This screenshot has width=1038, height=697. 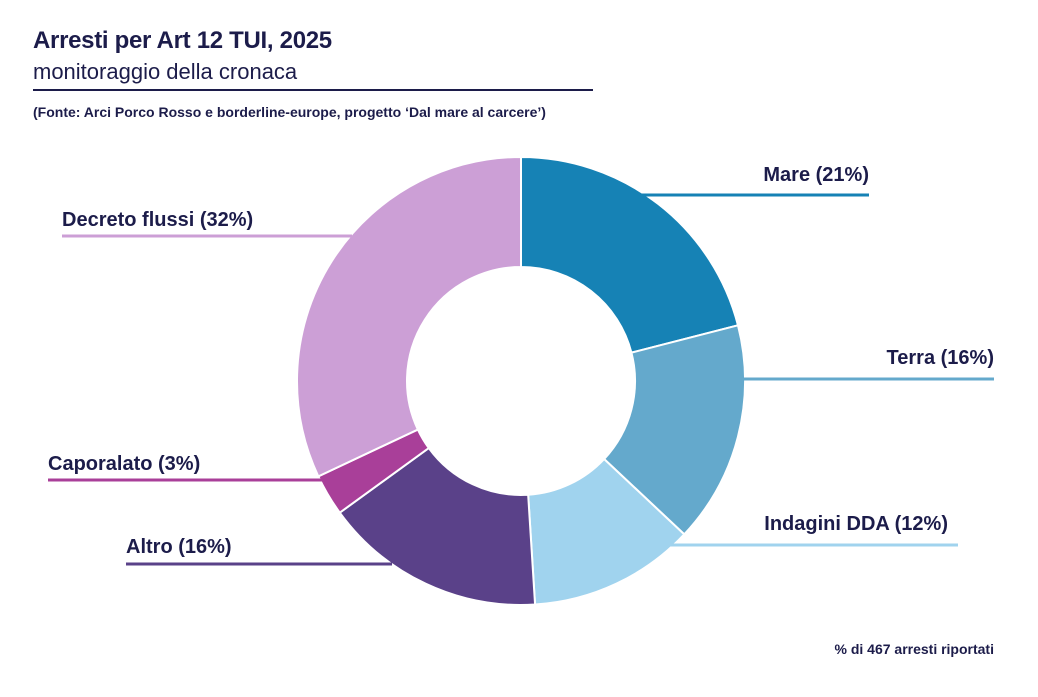 What do you see at coordinates (157, 220) in the screenshot?
I see `label-decreto-flussi: Decreto flussi (32%)` at bounding box center [157, 220].